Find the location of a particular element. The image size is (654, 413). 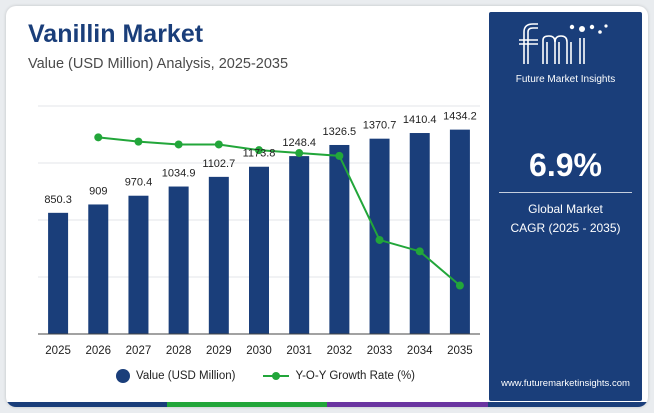

growth-point-2031 is located at coordinates (299, 153).